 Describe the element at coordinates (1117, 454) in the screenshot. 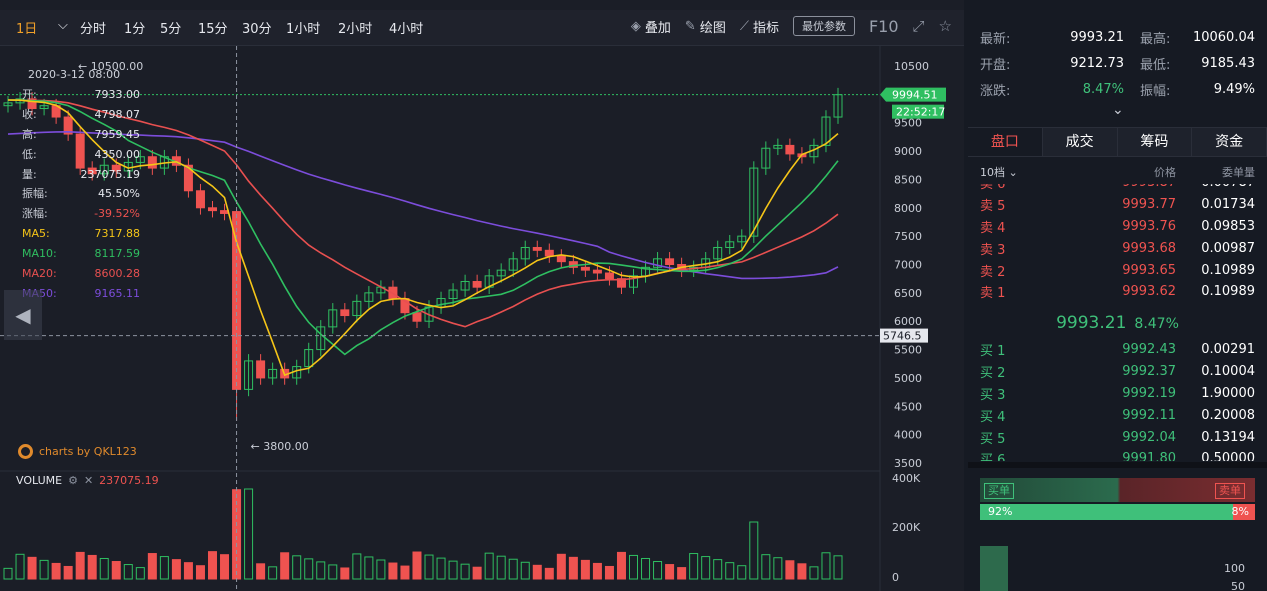

I see `bid-row: 买 6 9991.80 0.50000` at that location.